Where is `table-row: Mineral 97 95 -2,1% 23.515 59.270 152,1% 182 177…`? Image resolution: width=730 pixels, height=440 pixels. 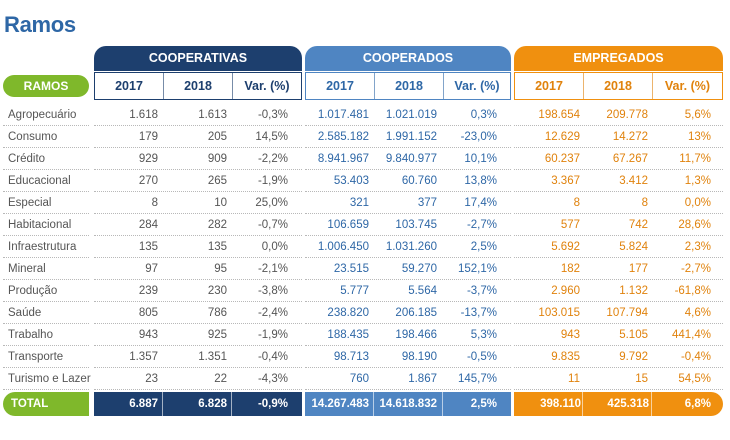
table-row: Mineral 97 95 -2,1% 23.515 59.270 152,1% 182 177… is located at coordinates (365, 269).